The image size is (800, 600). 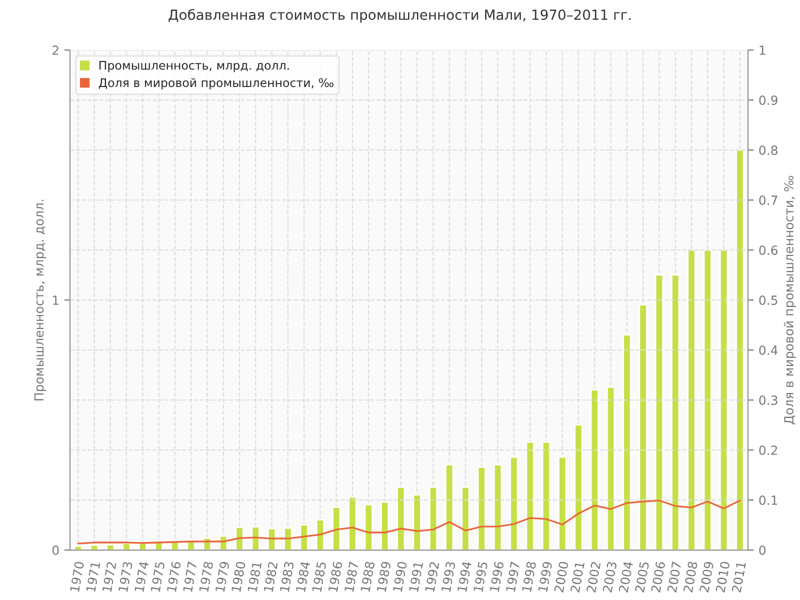 What do you see at coordinates (383, 576) in the screenshot?
I see `x-tick-label: 1989` at bounding box center [383, 576].